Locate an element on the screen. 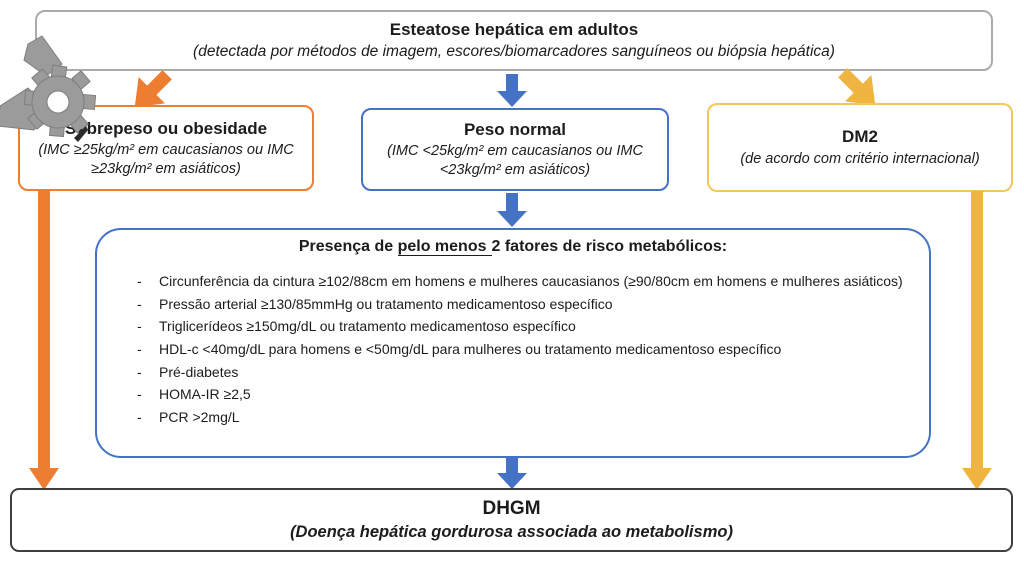  criteria-item: - PCR >2mg/L is located at coordinates (521, 417).